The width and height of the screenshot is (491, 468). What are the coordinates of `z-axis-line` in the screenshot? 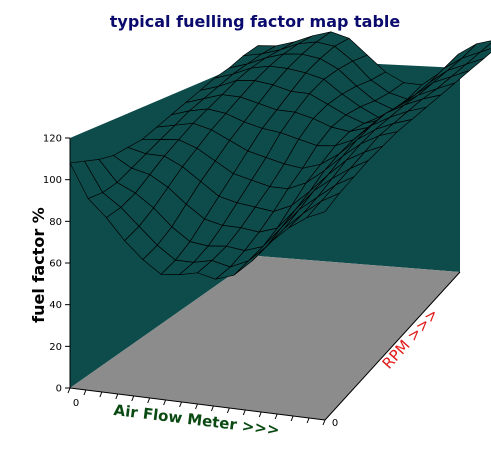 It's located at (392, 346).